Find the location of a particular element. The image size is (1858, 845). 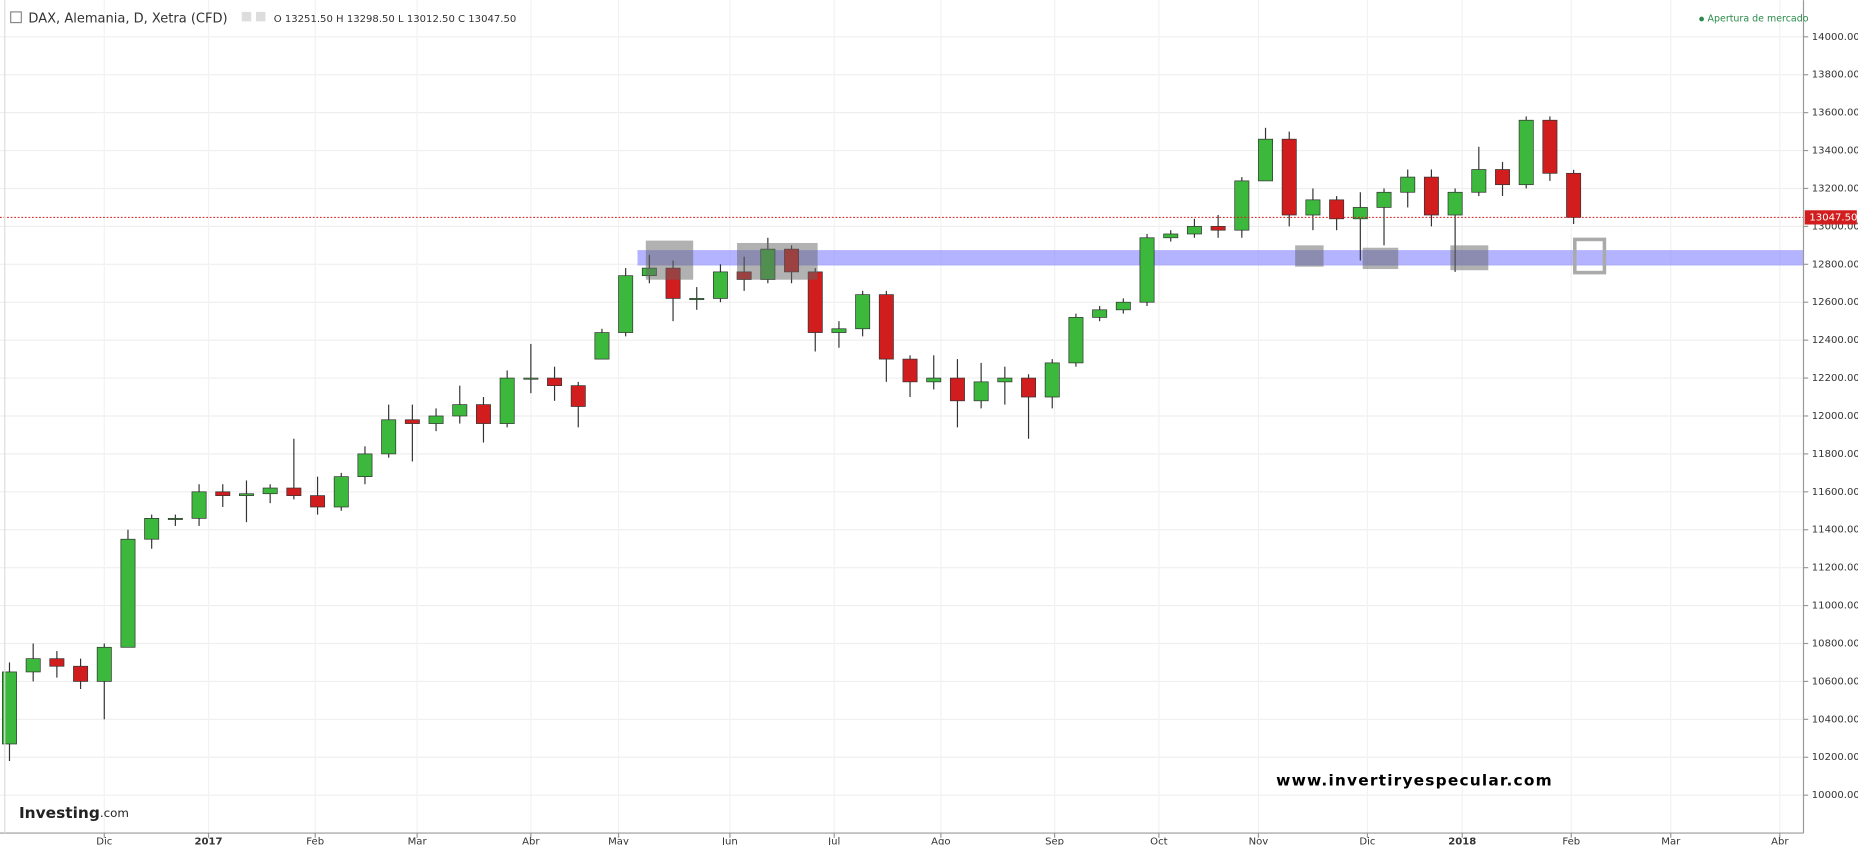

y-tick-label: 11800.00 is located at coordinates (1835, 454).